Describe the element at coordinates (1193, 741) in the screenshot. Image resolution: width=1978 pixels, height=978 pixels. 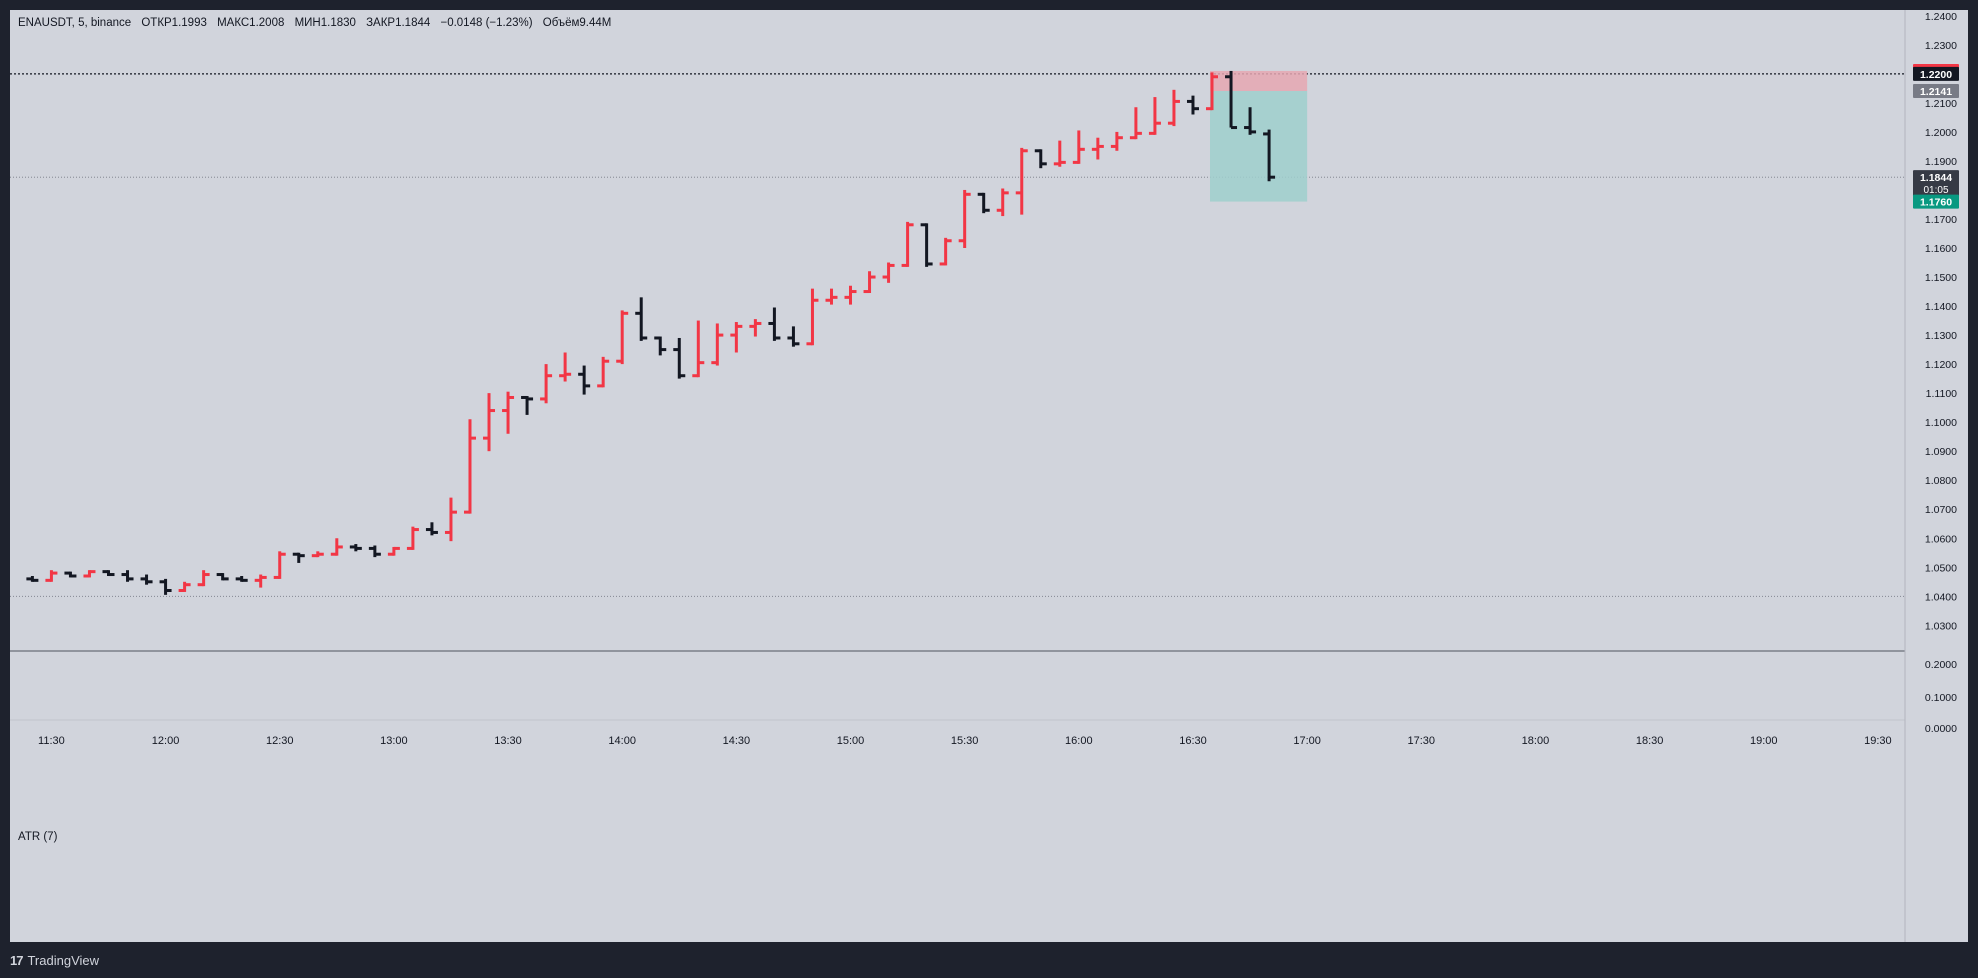
I see `x-tick-label: 16:30` at that location.